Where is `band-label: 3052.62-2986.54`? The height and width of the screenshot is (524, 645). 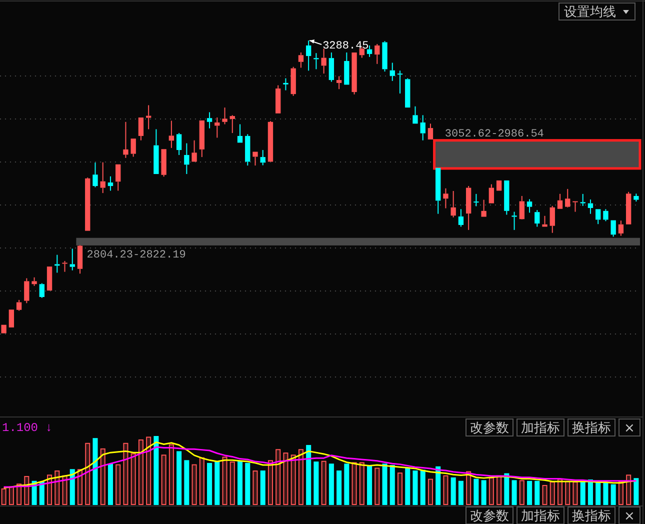
band-label: 3052.62-2986.54 is located at coordinates (494, 134).